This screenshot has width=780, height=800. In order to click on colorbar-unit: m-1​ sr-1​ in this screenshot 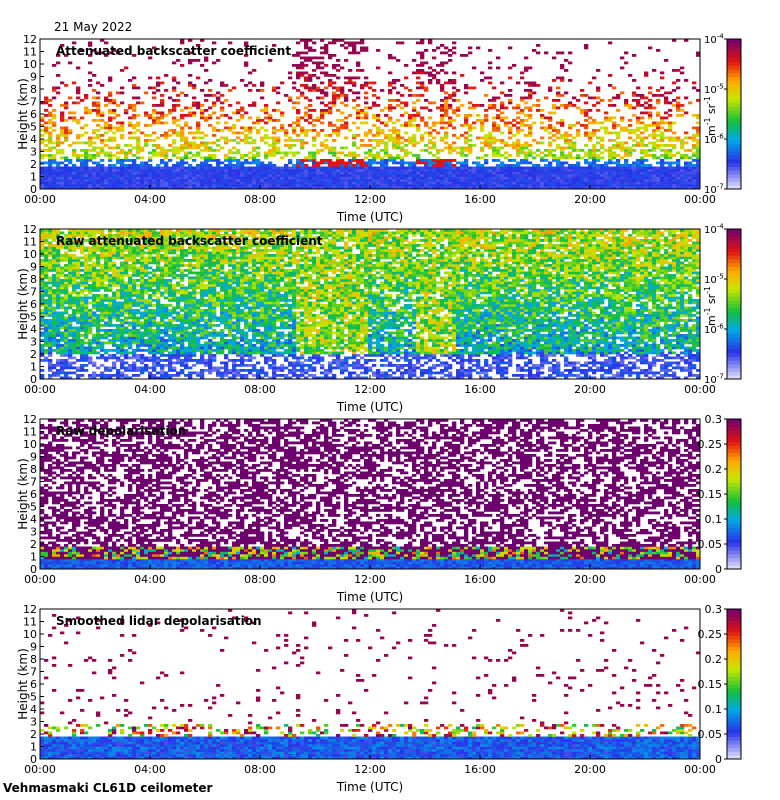, I will do `click(710, 306)`.